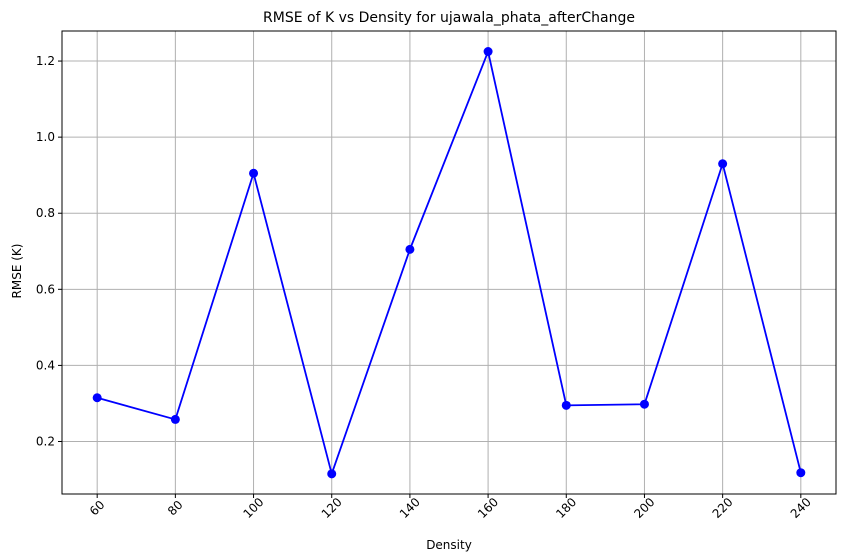 The height and width of the screenshot is (560, 846). I want to click on y-tick-label: 1.2, so click(45, 61).